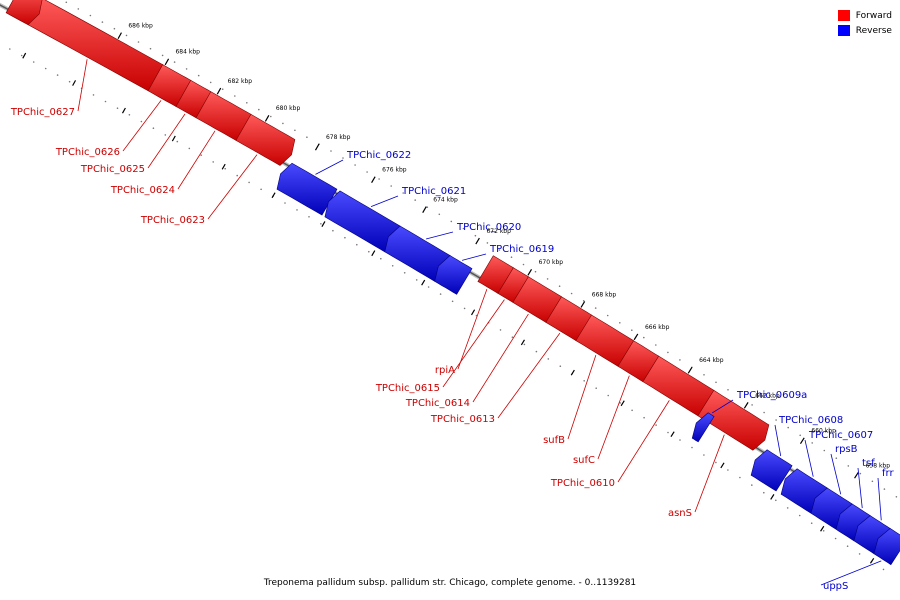 This screenshot has width=900, height=600. I want to click on legend-forward: Forward, so click(864, 15).